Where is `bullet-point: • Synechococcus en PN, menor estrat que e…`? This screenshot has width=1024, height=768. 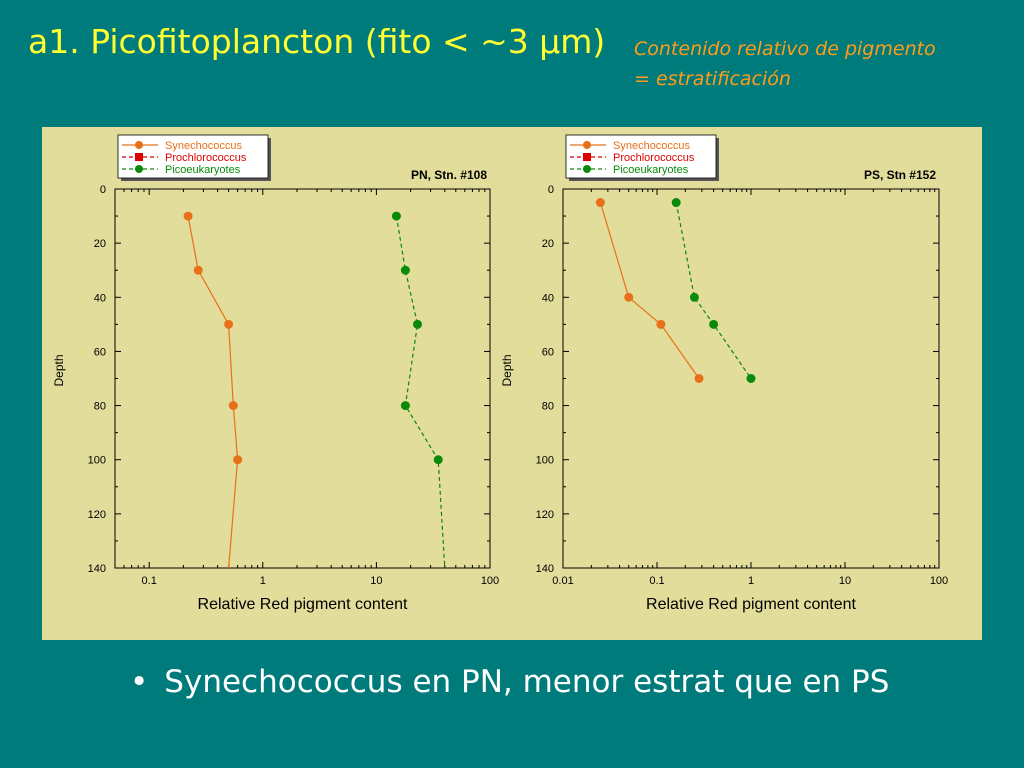
bullet-point: • Synechococcus en PN, menor estrat que e… is located at coordinates (509, 682).